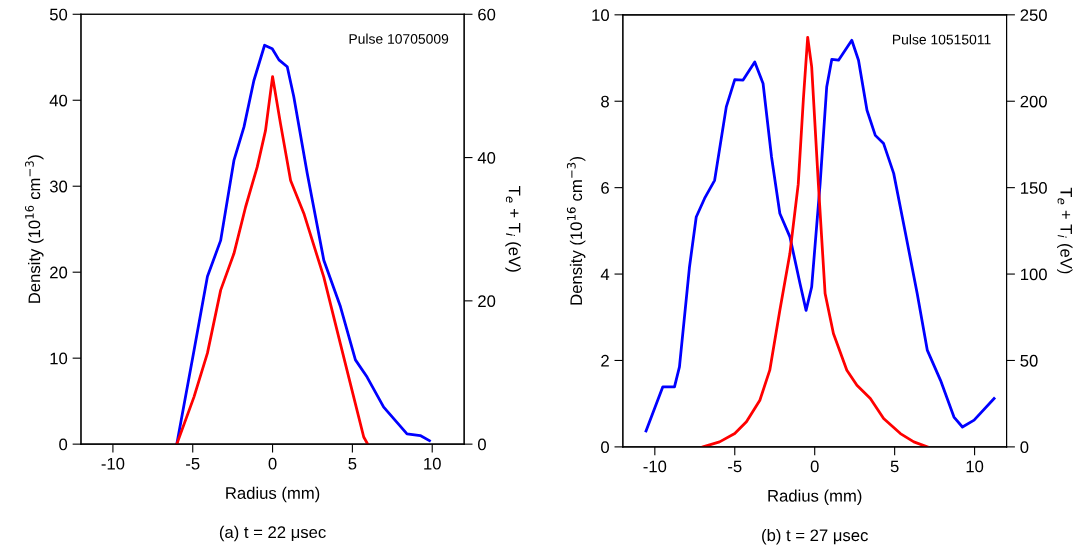  Describe the element at coordinates (815, 536) in the screenshot. I see `text: (b) t = 27 μsec` at that location.